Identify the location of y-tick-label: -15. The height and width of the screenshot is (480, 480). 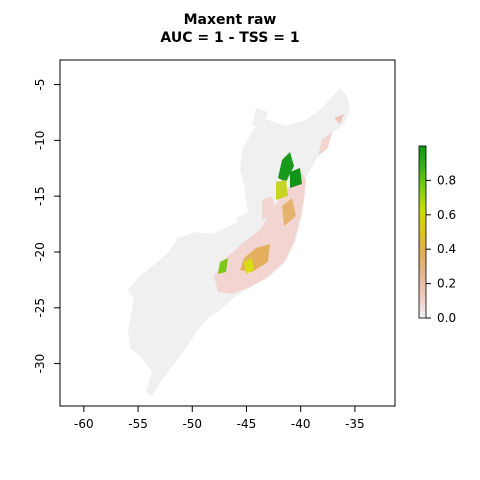
(40, 196).